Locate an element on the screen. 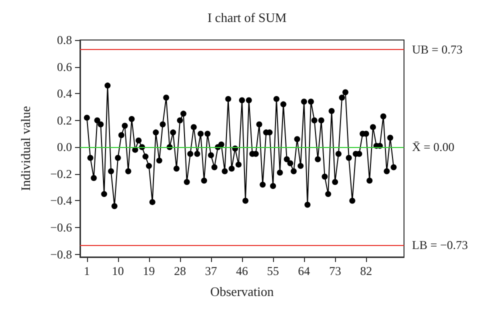 The width and height of the screenshot is (500, 326). y-tick-label: 0.6 is located at coordinates (64, 67).